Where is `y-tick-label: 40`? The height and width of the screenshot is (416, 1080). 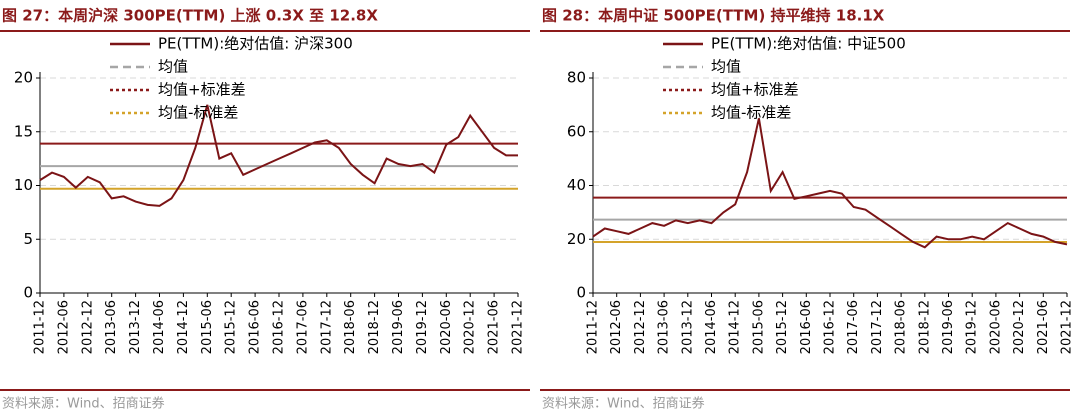
y-tick-label: 40 is located at coordinates (576, 185).